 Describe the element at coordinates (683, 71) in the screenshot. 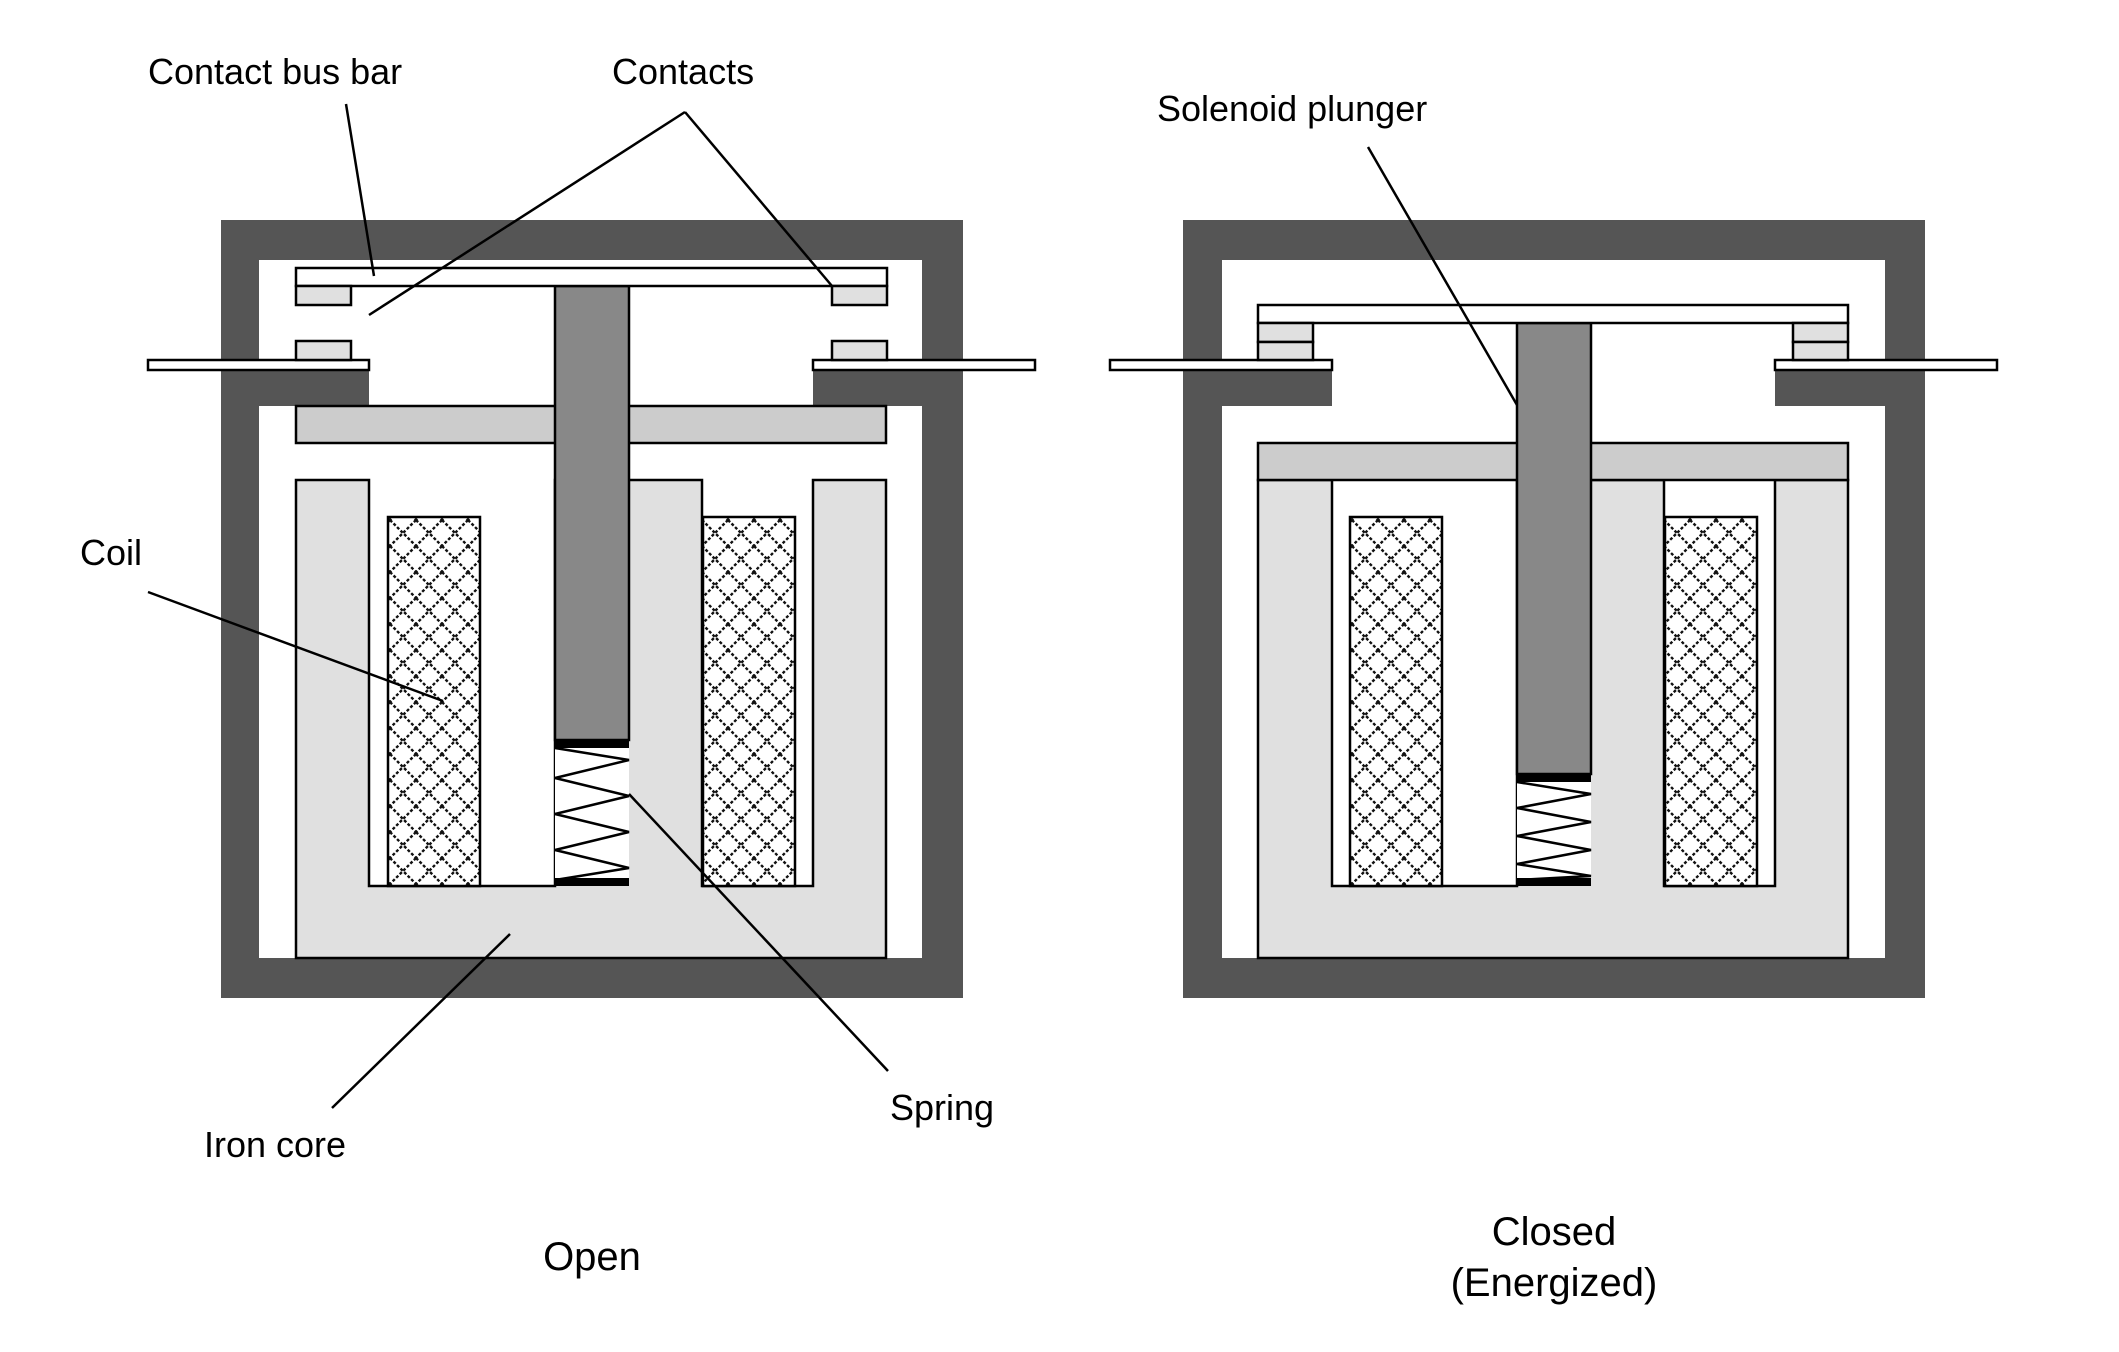

I see `label-contacts: Contacts` at that location.